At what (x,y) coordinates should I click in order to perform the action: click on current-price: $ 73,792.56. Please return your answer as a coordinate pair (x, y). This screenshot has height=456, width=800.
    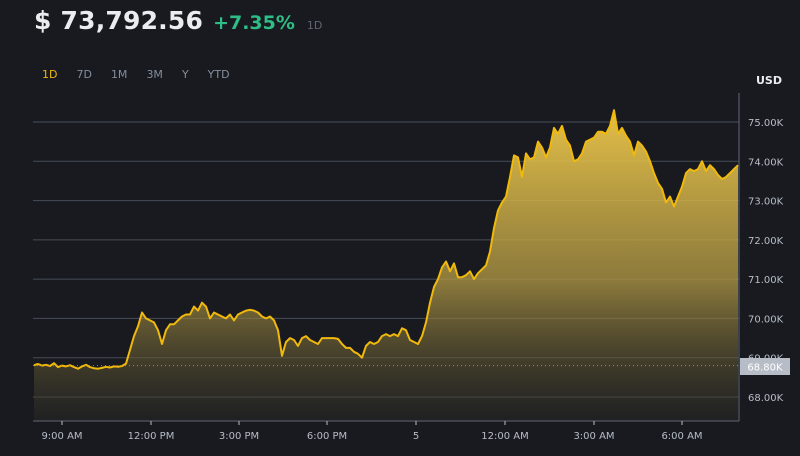
    Looking at the image, I should click on (119, 20).